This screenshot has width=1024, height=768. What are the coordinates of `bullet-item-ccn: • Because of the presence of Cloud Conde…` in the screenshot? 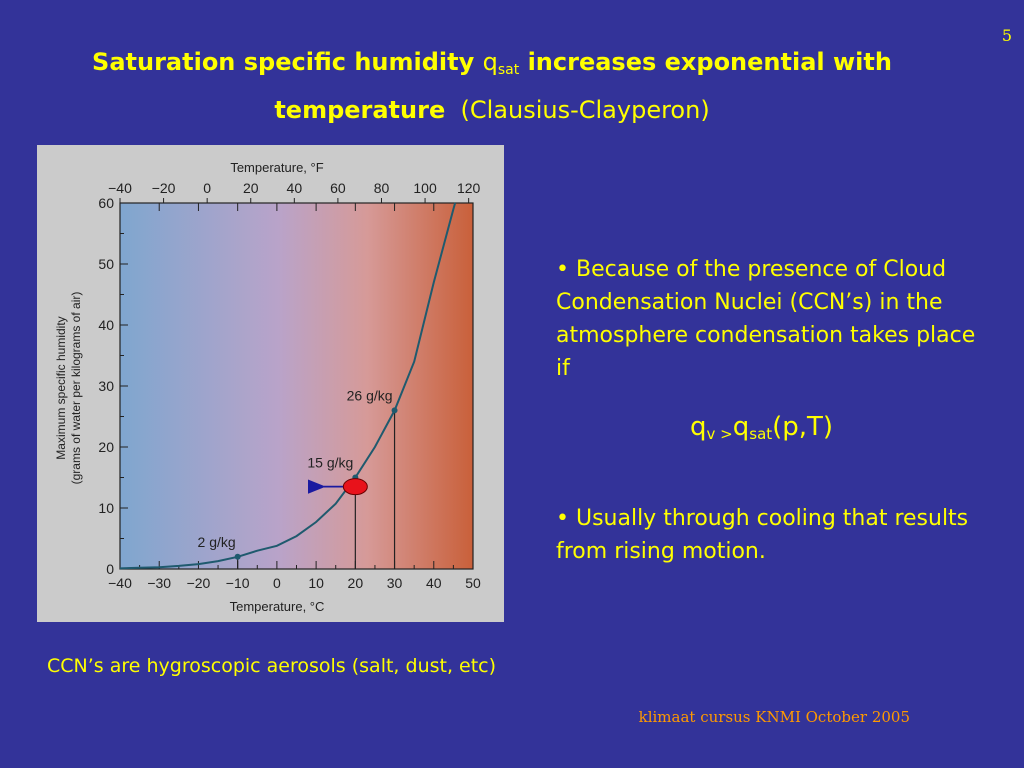 It's located at (766, 319).